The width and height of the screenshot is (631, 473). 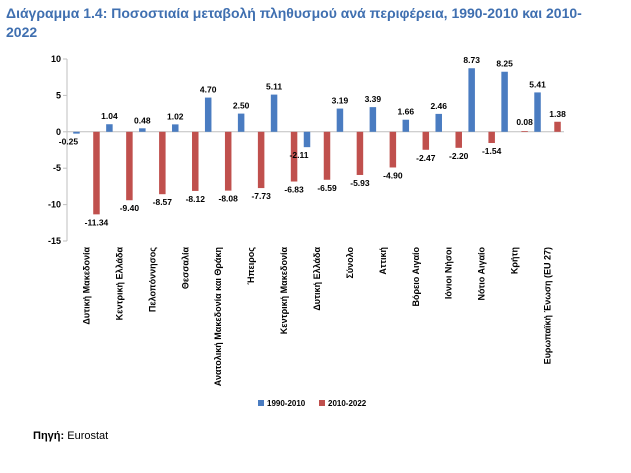 What do you see at coordinates (482, 274) in the screenshot?
I see `category-label: Νότιο Αιγαίο` at bounding box center [482, 274].